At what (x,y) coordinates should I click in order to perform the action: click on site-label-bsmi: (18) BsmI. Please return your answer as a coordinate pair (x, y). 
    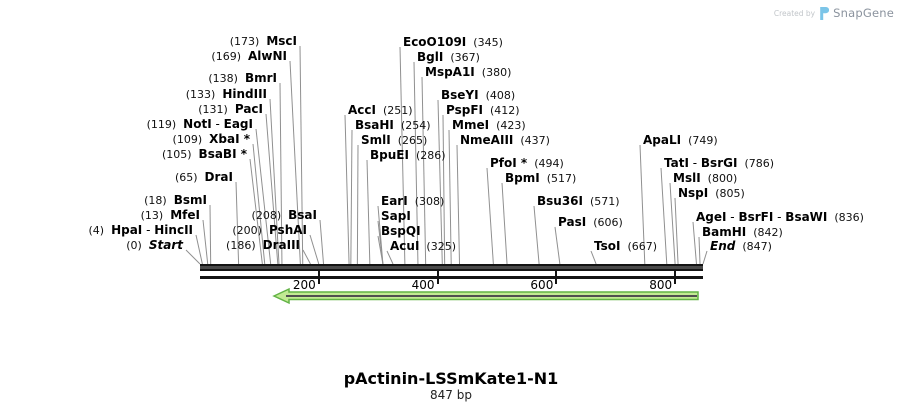
    Looking at the image, I should click on (175, 200).